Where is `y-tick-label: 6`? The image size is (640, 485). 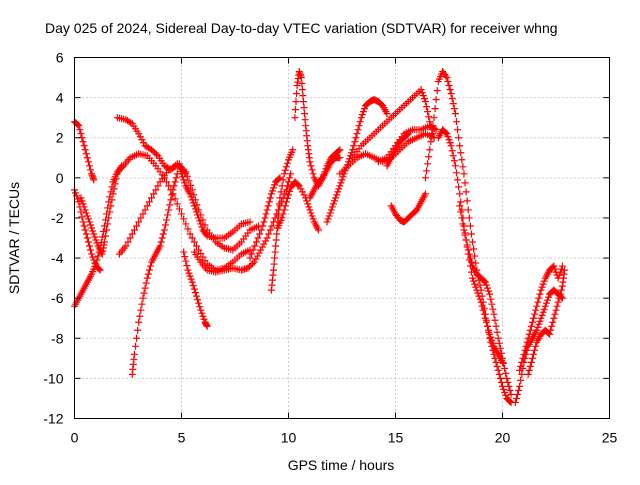 y-tick-label: 6 is located at coordinates (60, 58).